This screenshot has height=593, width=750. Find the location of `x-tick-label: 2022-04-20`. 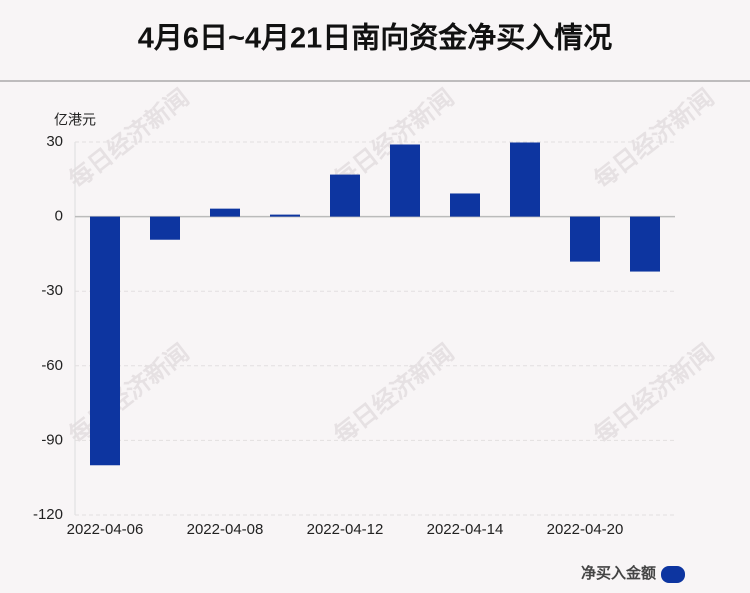

x-tick-label: 2022-04-20 is located at coordinates (585, 529).